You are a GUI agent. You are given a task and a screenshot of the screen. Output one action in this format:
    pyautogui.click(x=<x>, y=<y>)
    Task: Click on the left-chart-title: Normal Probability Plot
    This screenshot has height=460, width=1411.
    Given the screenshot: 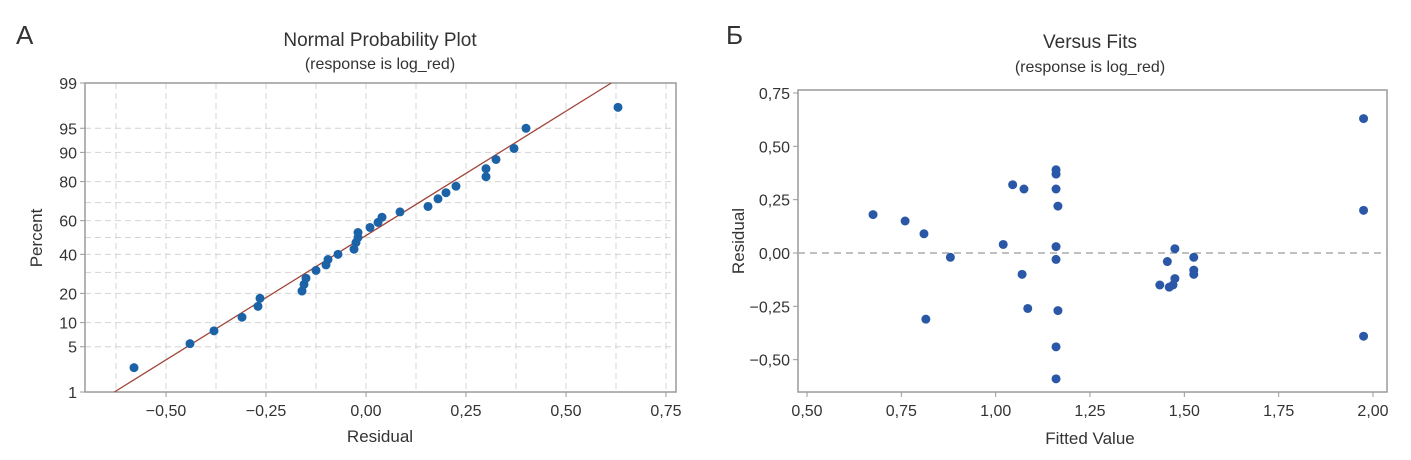 What is the action you would take?
    pyautogui.click(x=380, y=40)
    